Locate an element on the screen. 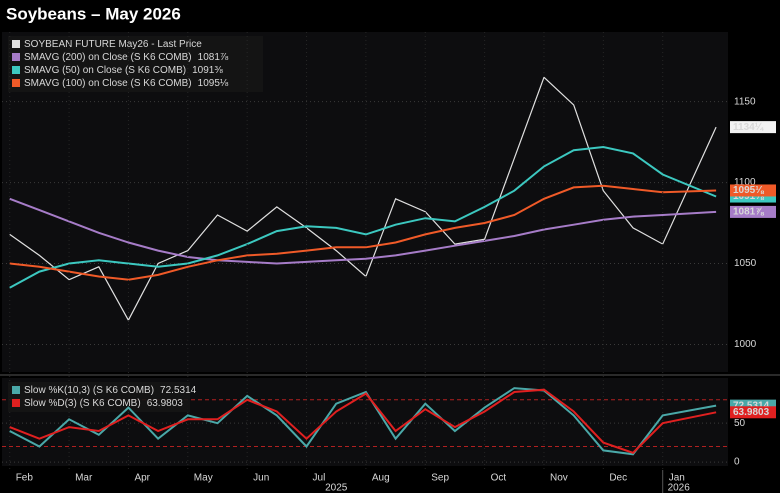 This screenshot has height=493, width=780. legend-name: SMAVG (50) on Close (S K6 COMB) is located at coordinates (105, 70).